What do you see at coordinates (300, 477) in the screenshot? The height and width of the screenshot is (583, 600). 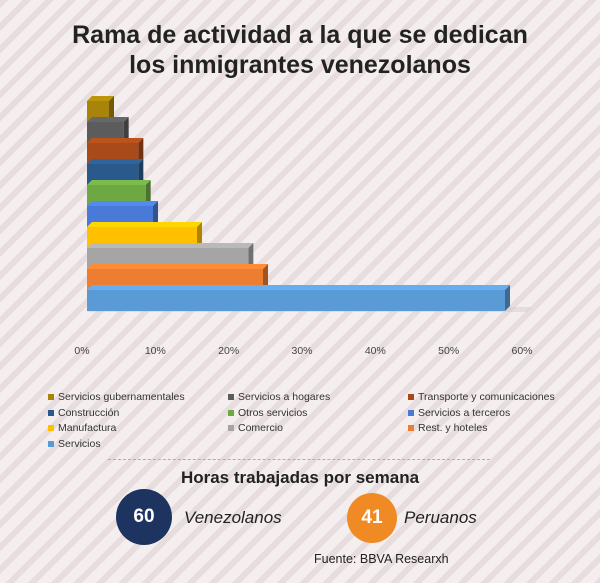 I see `hours-title: Horas trabajadas por semana` at bounding box center [300, 477].